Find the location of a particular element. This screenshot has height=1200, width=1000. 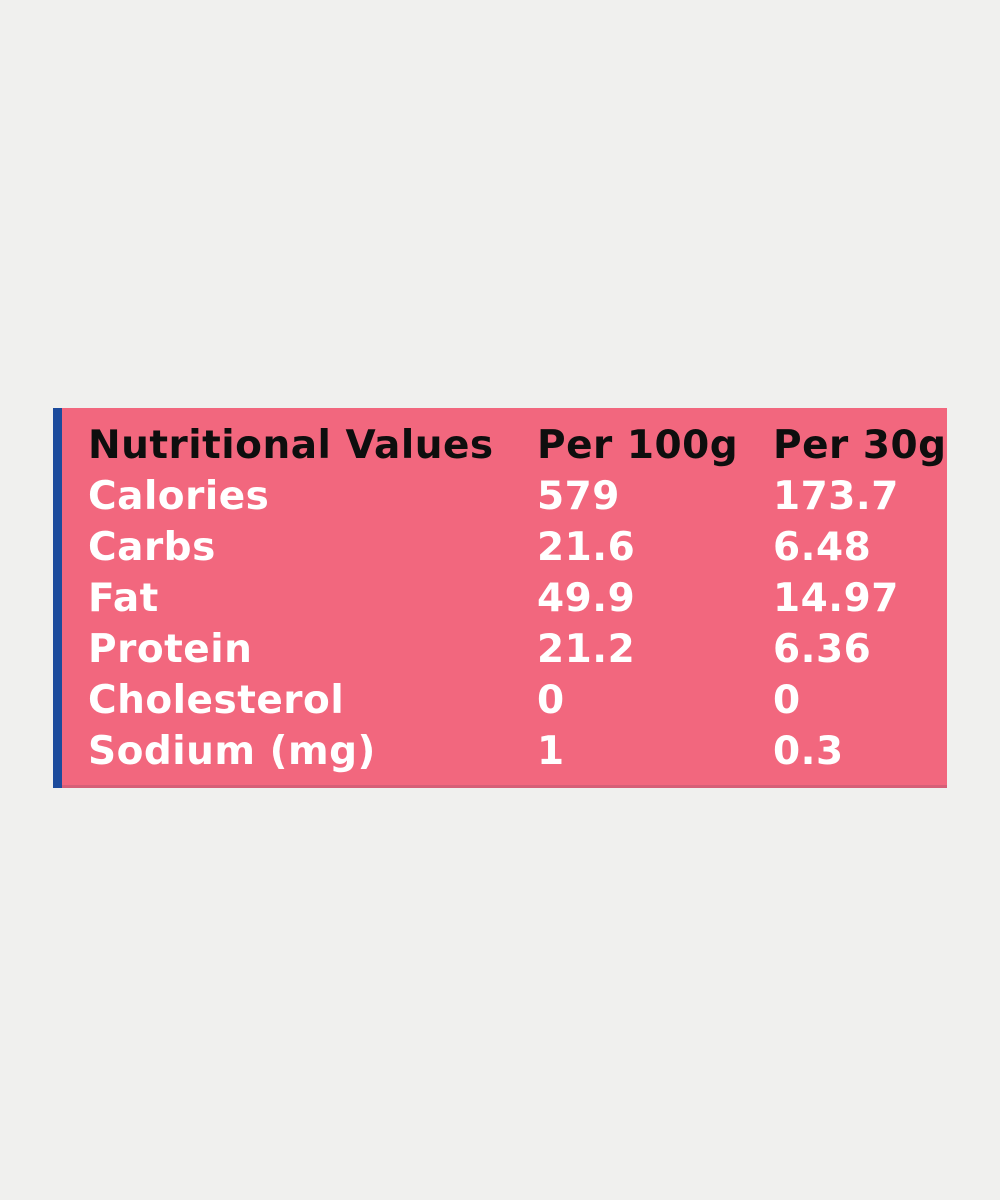

row-value-per-100g: 21.6 is located at coordinates (586, 547).